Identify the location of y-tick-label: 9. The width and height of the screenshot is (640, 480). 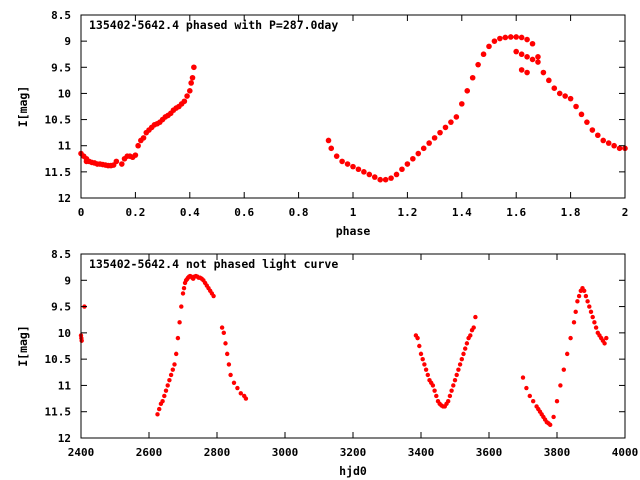
(67, 280).